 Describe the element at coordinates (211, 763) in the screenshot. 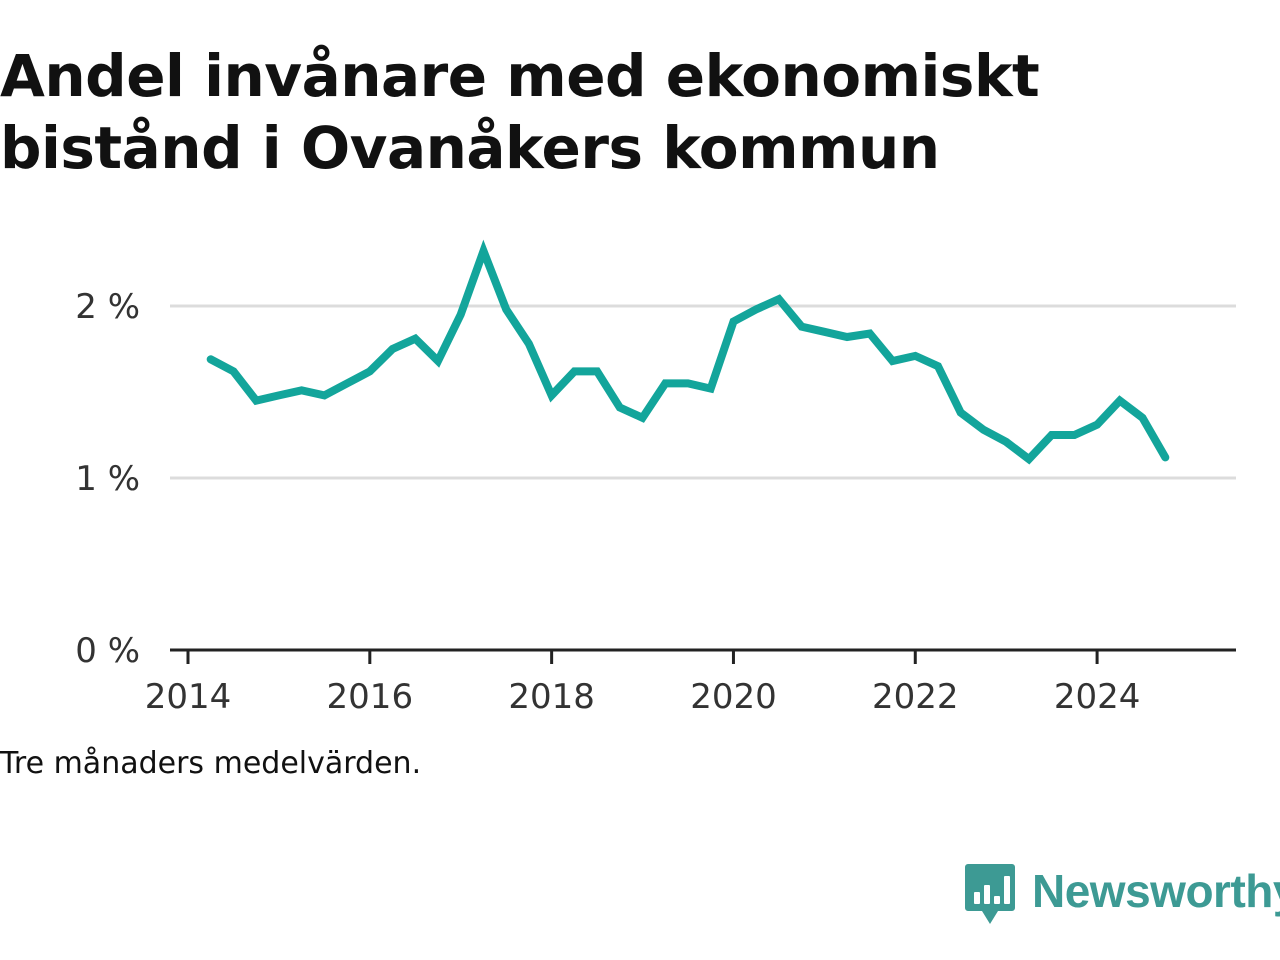

I see `chart-note: Tre månaders medelvärden.` at that location.